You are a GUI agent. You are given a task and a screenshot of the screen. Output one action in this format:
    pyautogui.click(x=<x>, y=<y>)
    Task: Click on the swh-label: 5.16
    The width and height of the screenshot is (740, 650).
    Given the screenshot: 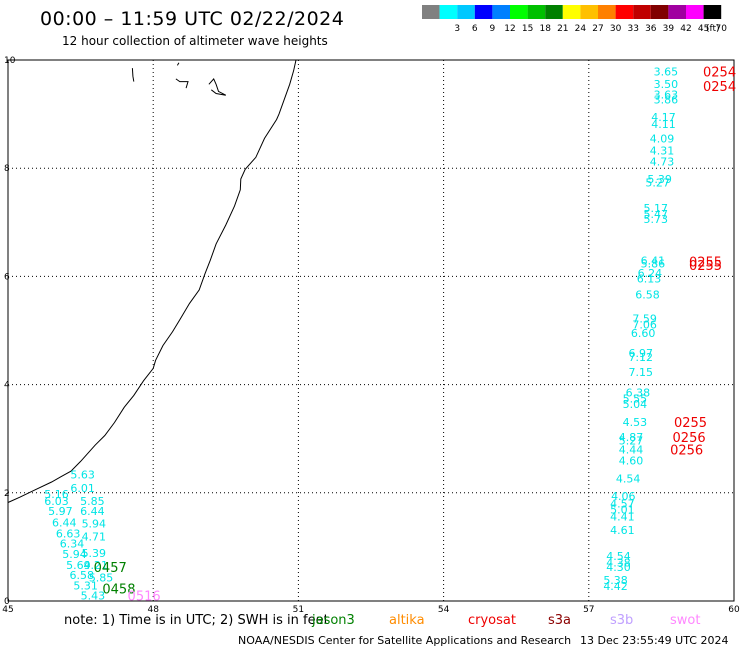 What is the action you would take?
    pyautogui.click(x=56, y=494)
    